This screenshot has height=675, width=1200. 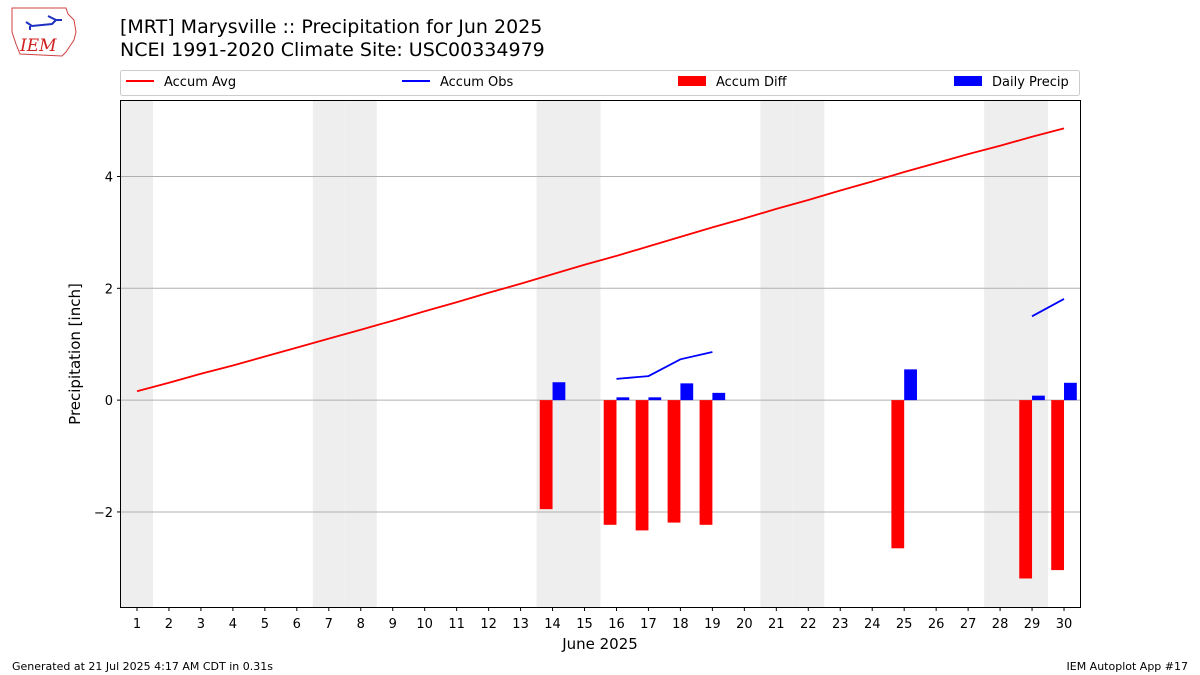 What do you see at coordinates (329, 624) in the screenshot?
I see `x-tick-label: 7` at bounding box center [329, 624].